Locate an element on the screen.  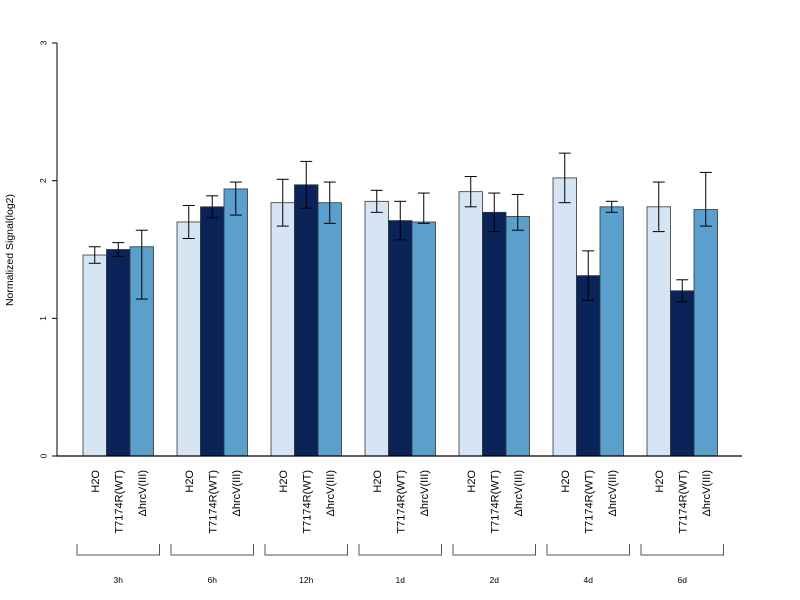
group-label: 2d is located at coordinates (495, 580).